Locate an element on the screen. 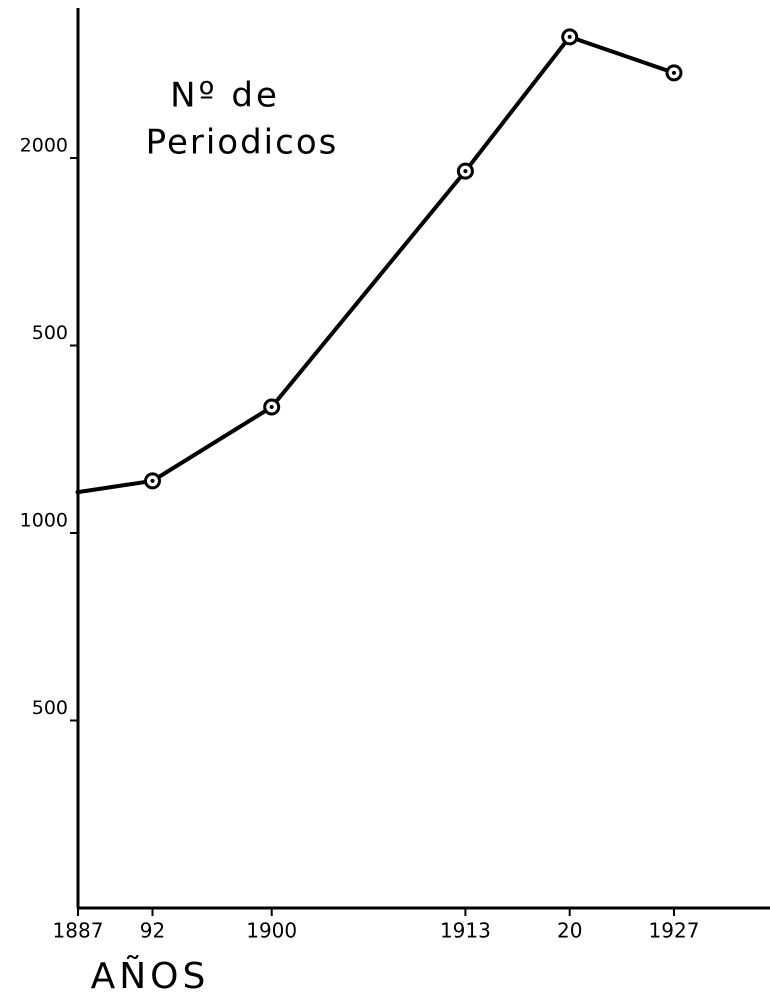 This screenshot has height=1000, width=770. data-point is located at coordinates (78, 492).